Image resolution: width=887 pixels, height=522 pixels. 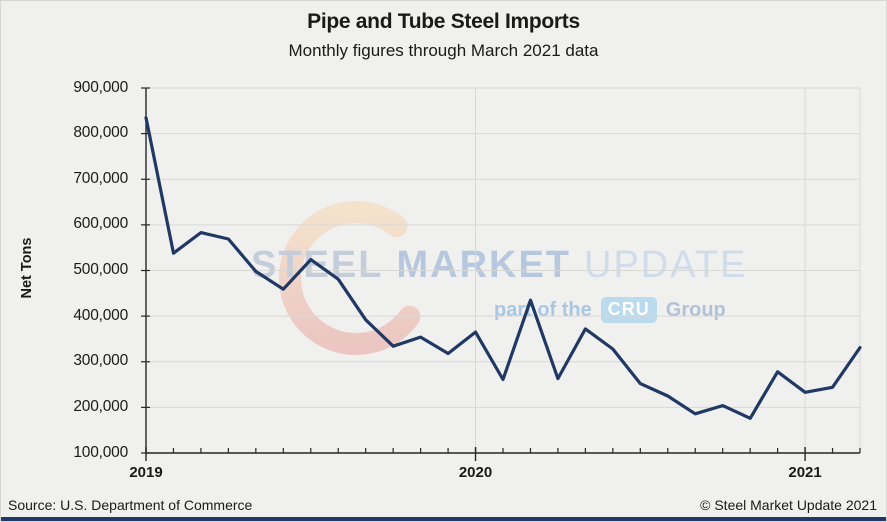 I want to click on cru-badge: CRU, so click(x=628, y=310).